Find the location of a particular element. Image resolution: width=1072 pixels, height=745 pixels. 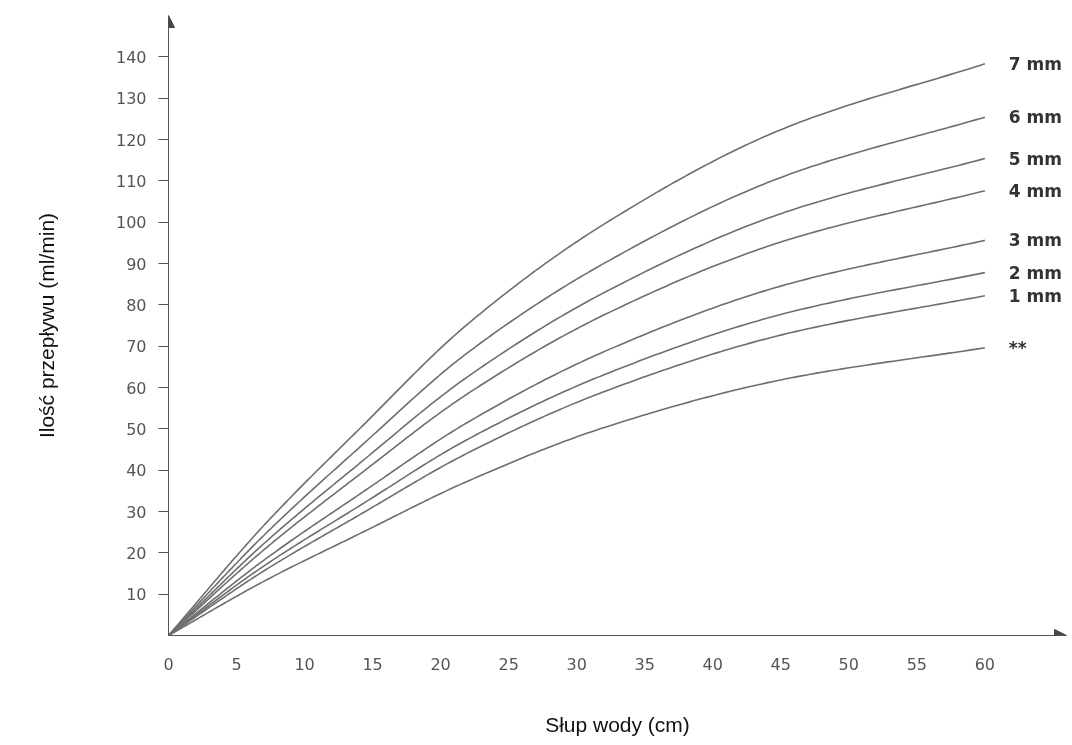

y-tick-label: 90 is located at coordinates (136, 264).